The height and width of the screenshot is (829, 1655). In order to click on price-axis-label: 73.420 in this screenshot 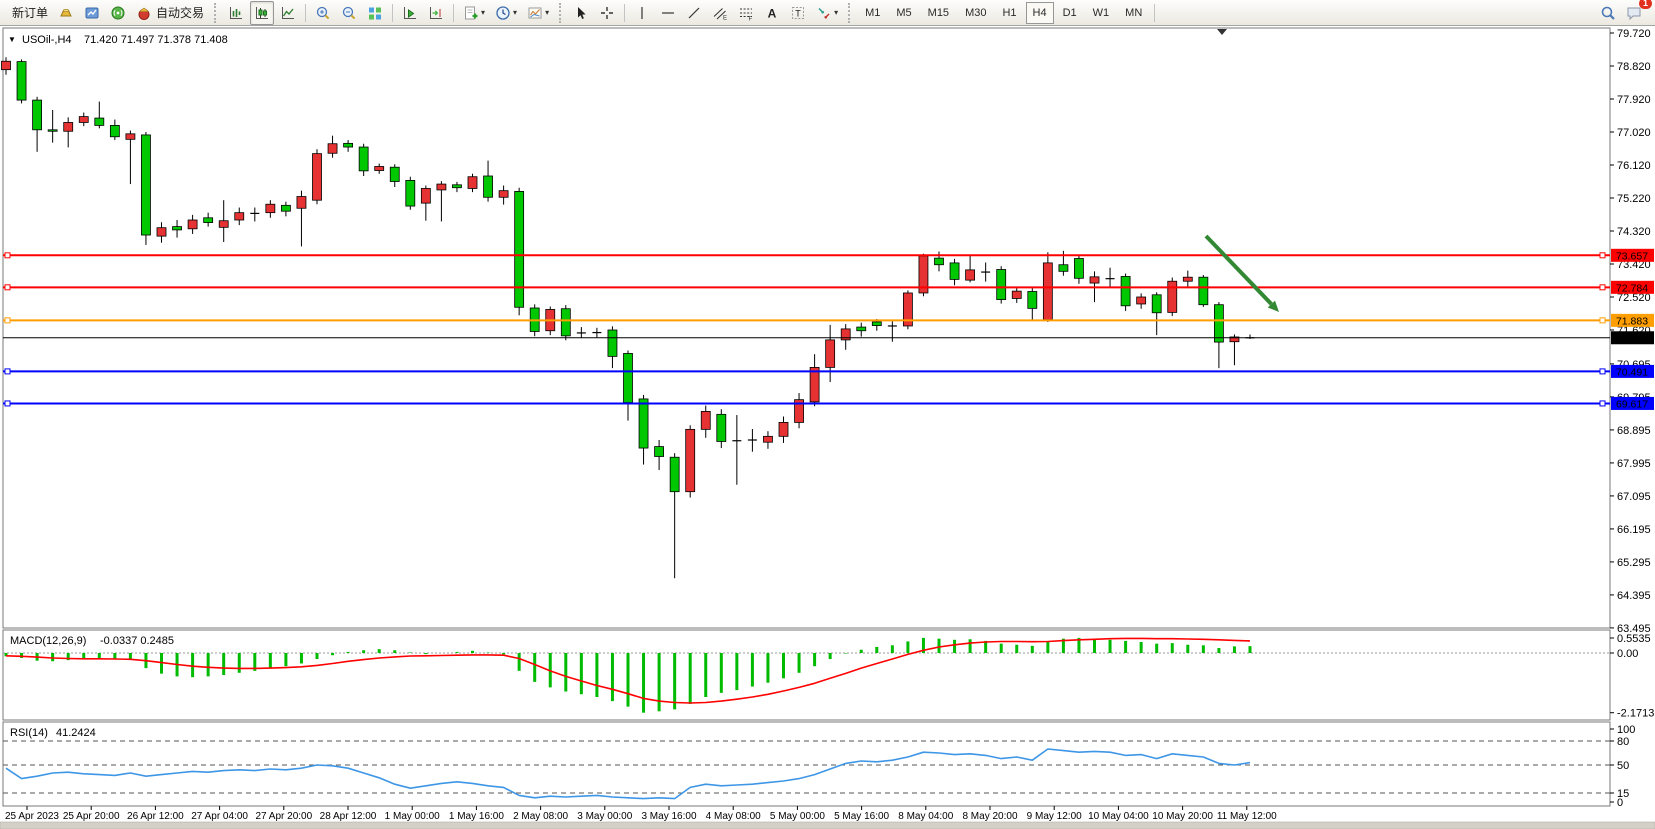, I will do `click(1634, 265)`.